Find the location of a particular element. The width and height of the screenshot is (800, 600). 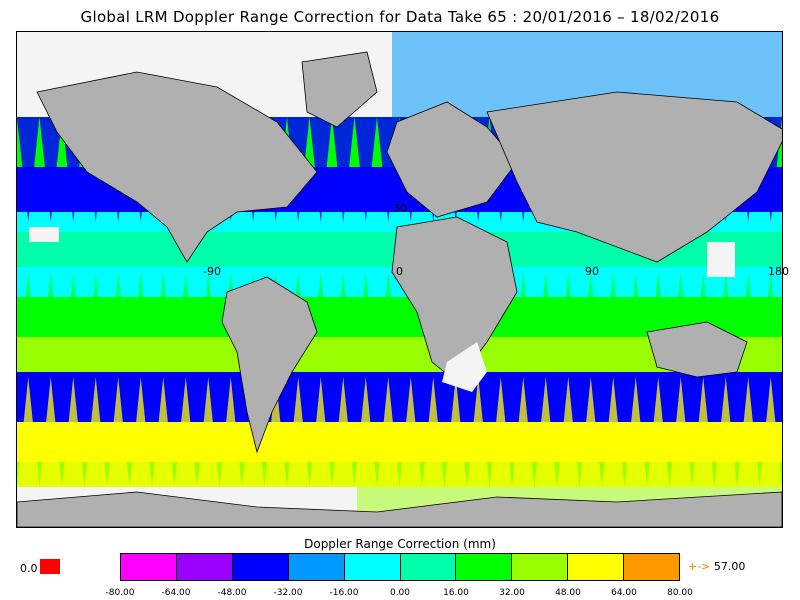

underflow-value: 0.0 is located at coordinates (29, 568).